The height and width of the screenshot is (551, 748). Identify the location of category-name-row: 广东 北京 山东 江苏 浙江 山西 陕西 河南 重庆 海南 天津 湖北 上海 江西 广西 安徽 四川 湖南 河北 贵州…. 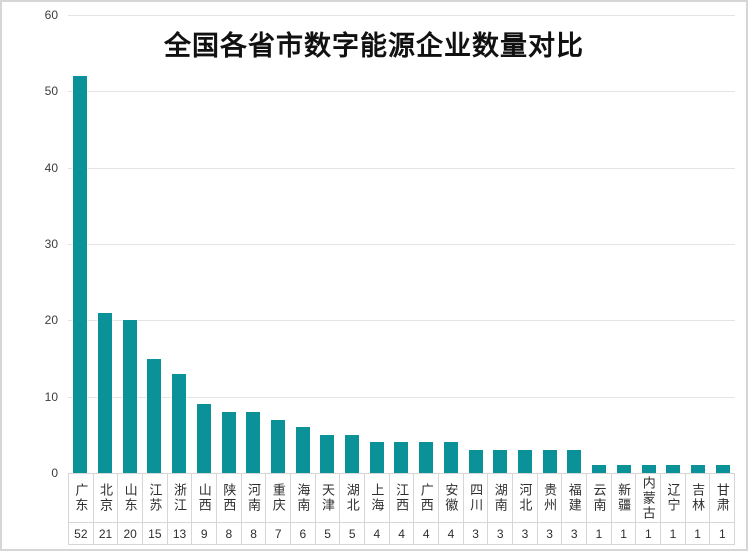
(402, 498).